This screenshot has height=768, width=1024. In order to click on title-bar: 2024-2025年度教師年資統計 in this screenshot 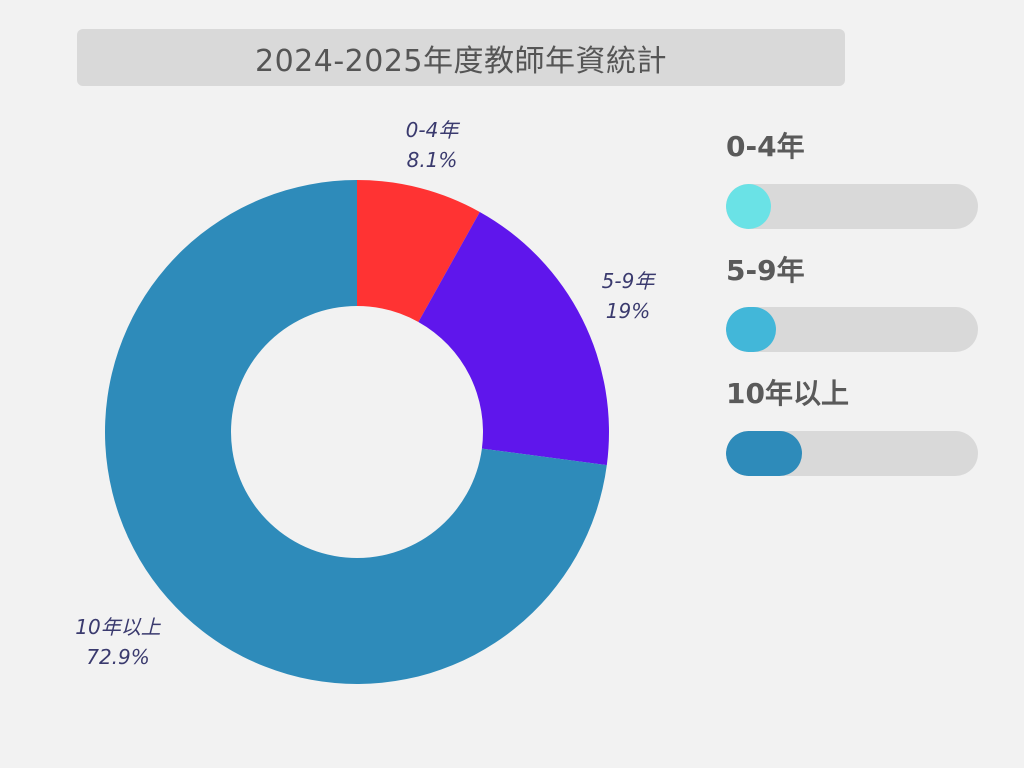, I will do `click(461, 57)`.